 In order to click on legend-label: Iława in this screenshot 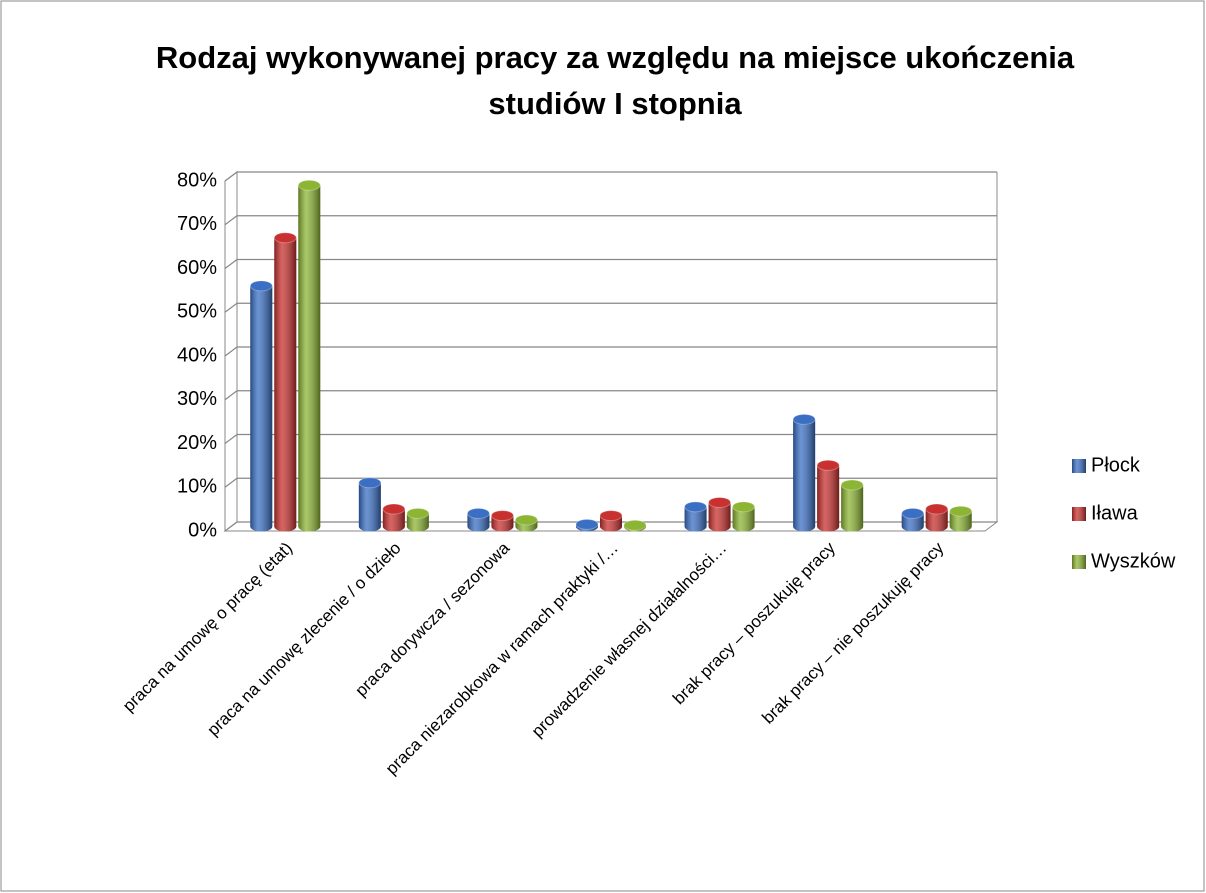, I will do `click(1115, 513)`.